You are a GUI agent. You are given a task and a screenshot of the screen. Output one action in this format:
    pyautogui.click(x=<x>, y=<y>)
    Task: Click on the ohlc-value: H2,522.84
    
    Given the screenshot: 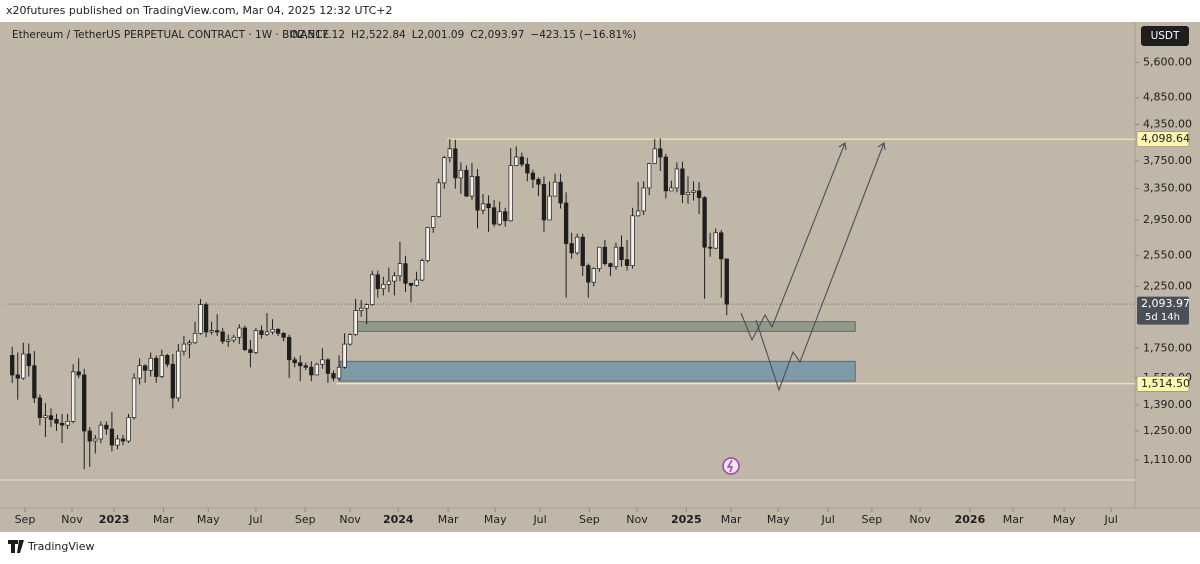 What is the action you would take?
    pyautogui.click(x=378, y=35)
    